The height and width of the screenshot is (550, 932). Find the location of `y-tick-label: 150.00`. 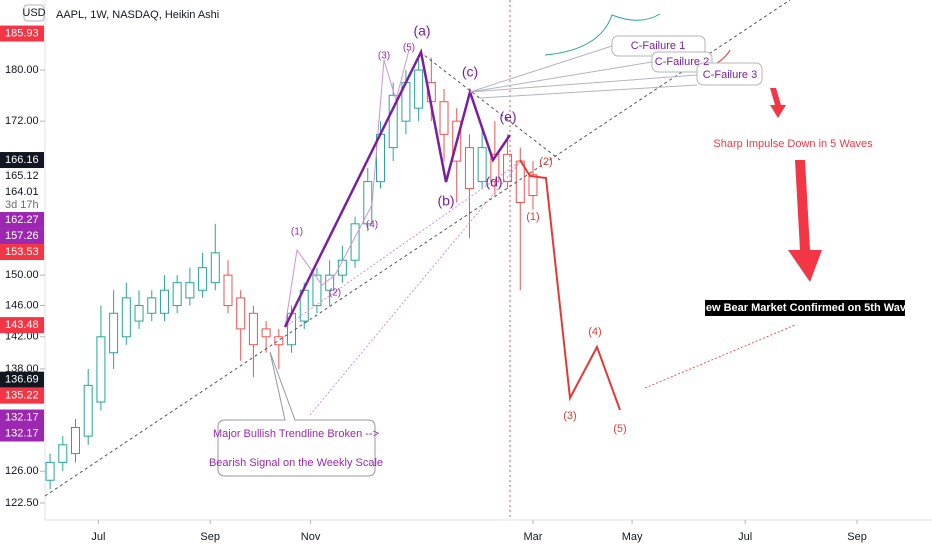

y-tick-label: 150.00 is located at coordinates (22, 275).